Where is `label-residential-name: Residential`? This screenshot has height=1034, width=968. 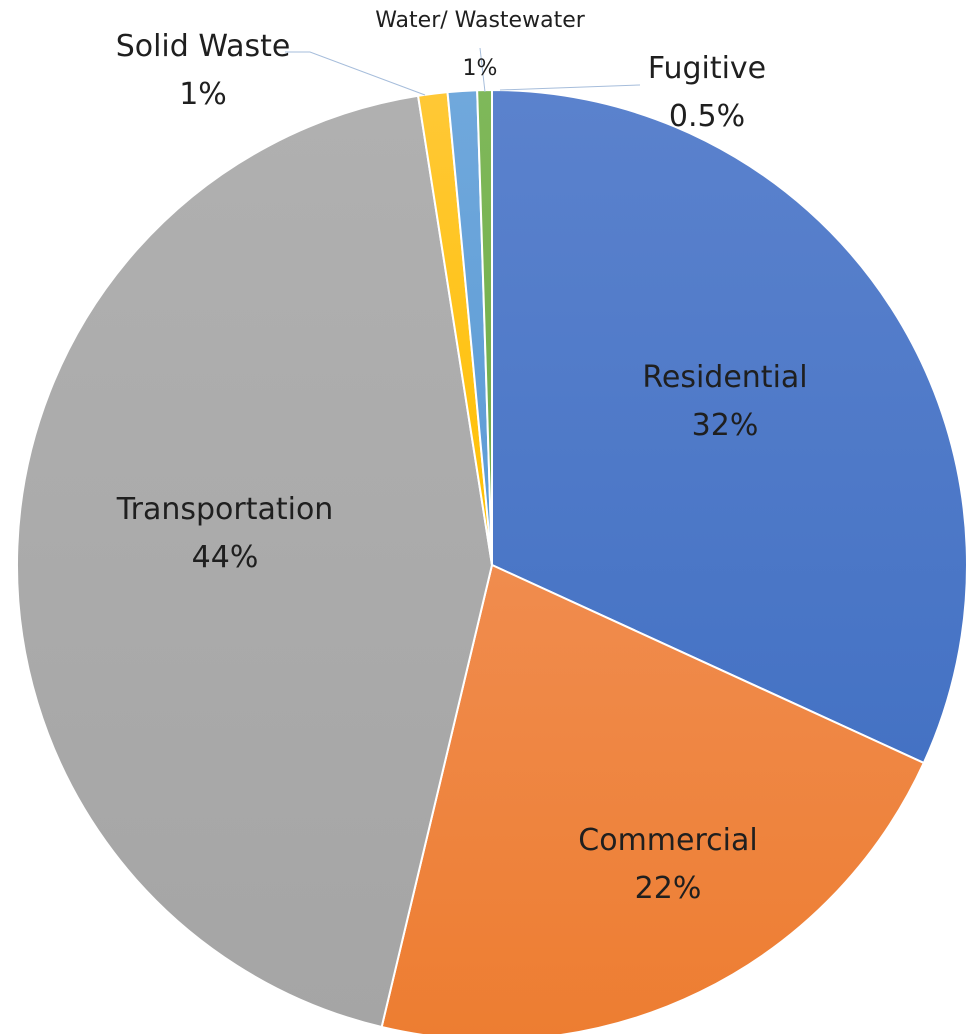
label-residential-name: Residential is located at coordinates (724, 377).